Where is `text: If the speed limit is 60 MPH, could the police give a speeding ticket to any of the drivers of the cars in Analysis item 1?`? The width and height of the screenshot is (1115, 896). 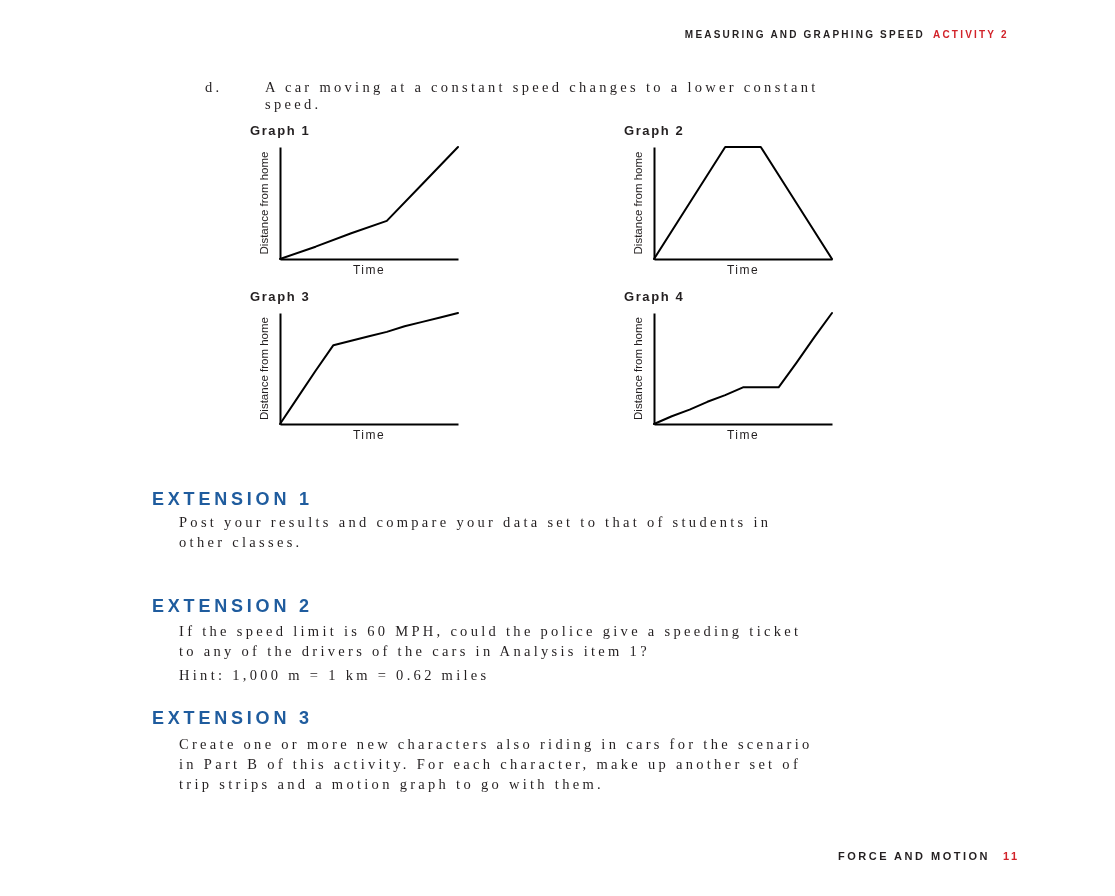
text: If the speed limit is 60 MPH, could the police give a speeding ticket to any of the drivers of the cars in Analysis item 1? is located at coordinates (490, 641).